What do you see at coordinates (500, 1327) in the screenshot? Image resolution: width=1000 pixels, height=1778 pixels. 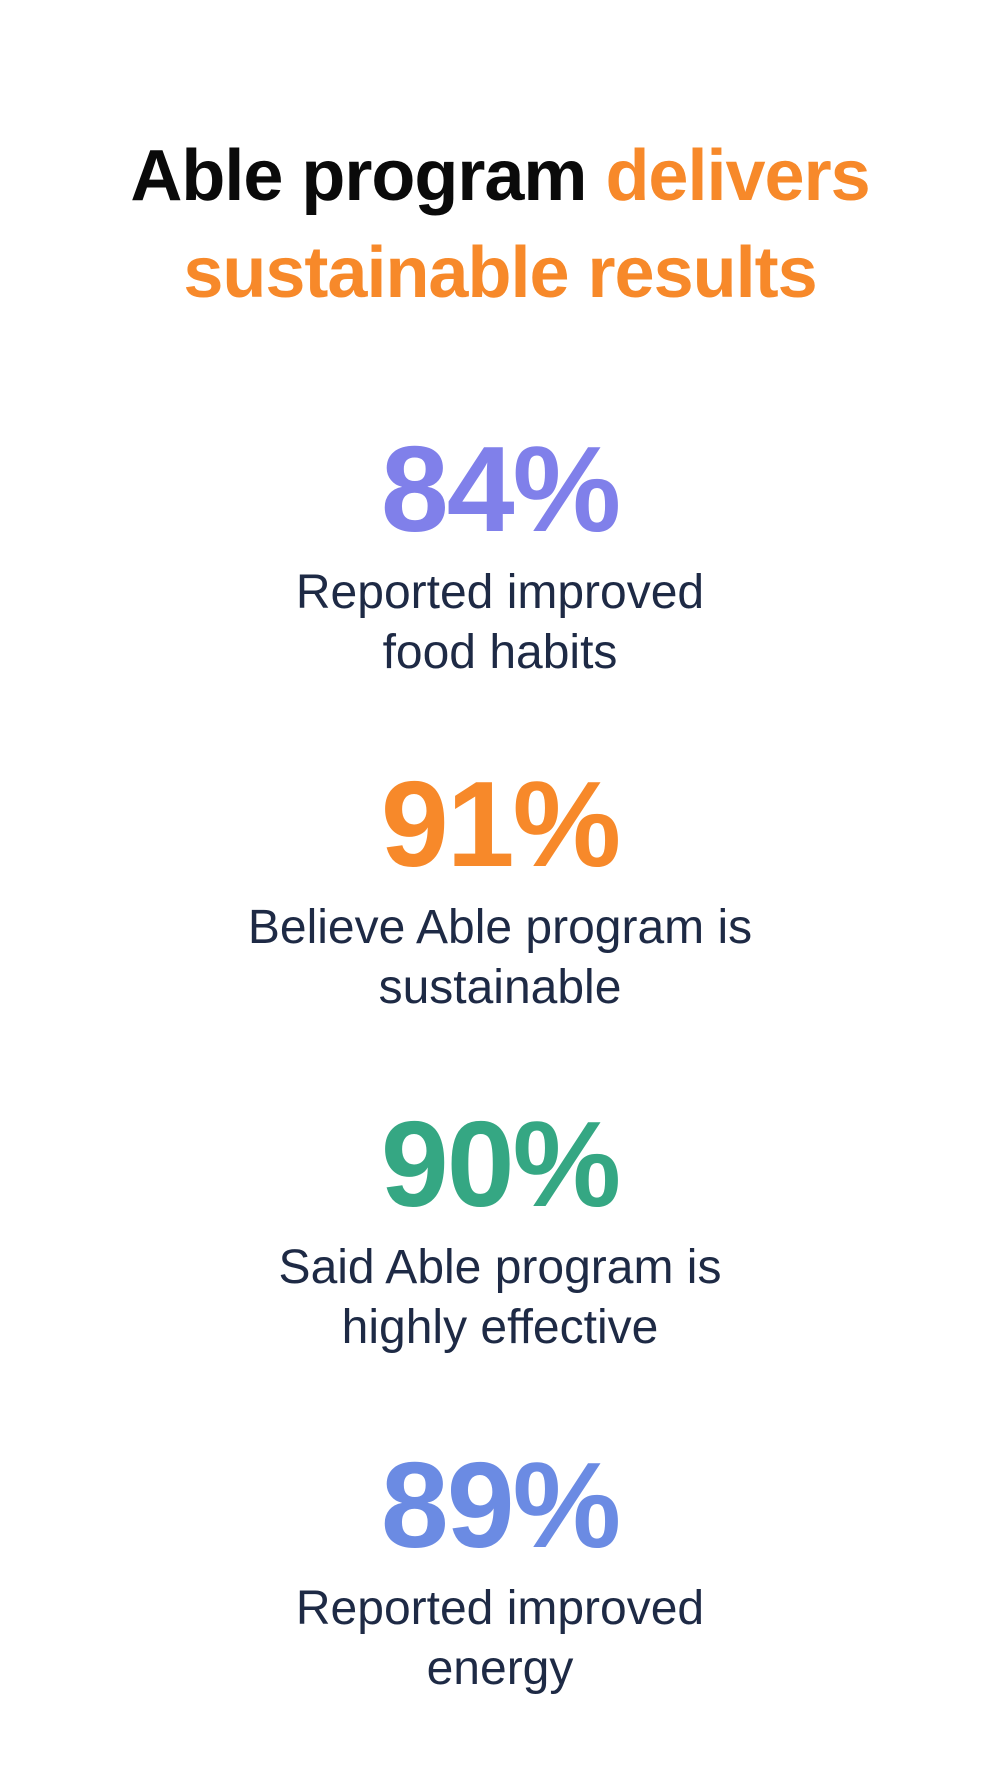 I see `stat-label-line: highly effective` at bounding box center [500, 1327].